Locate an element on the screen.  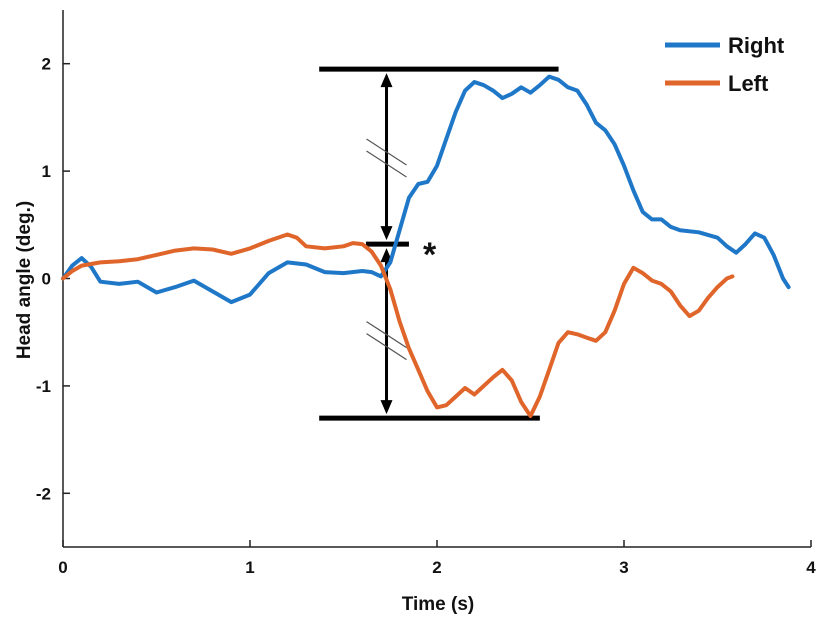
upper-arrow-head-top is located at coordinates (386, 80).